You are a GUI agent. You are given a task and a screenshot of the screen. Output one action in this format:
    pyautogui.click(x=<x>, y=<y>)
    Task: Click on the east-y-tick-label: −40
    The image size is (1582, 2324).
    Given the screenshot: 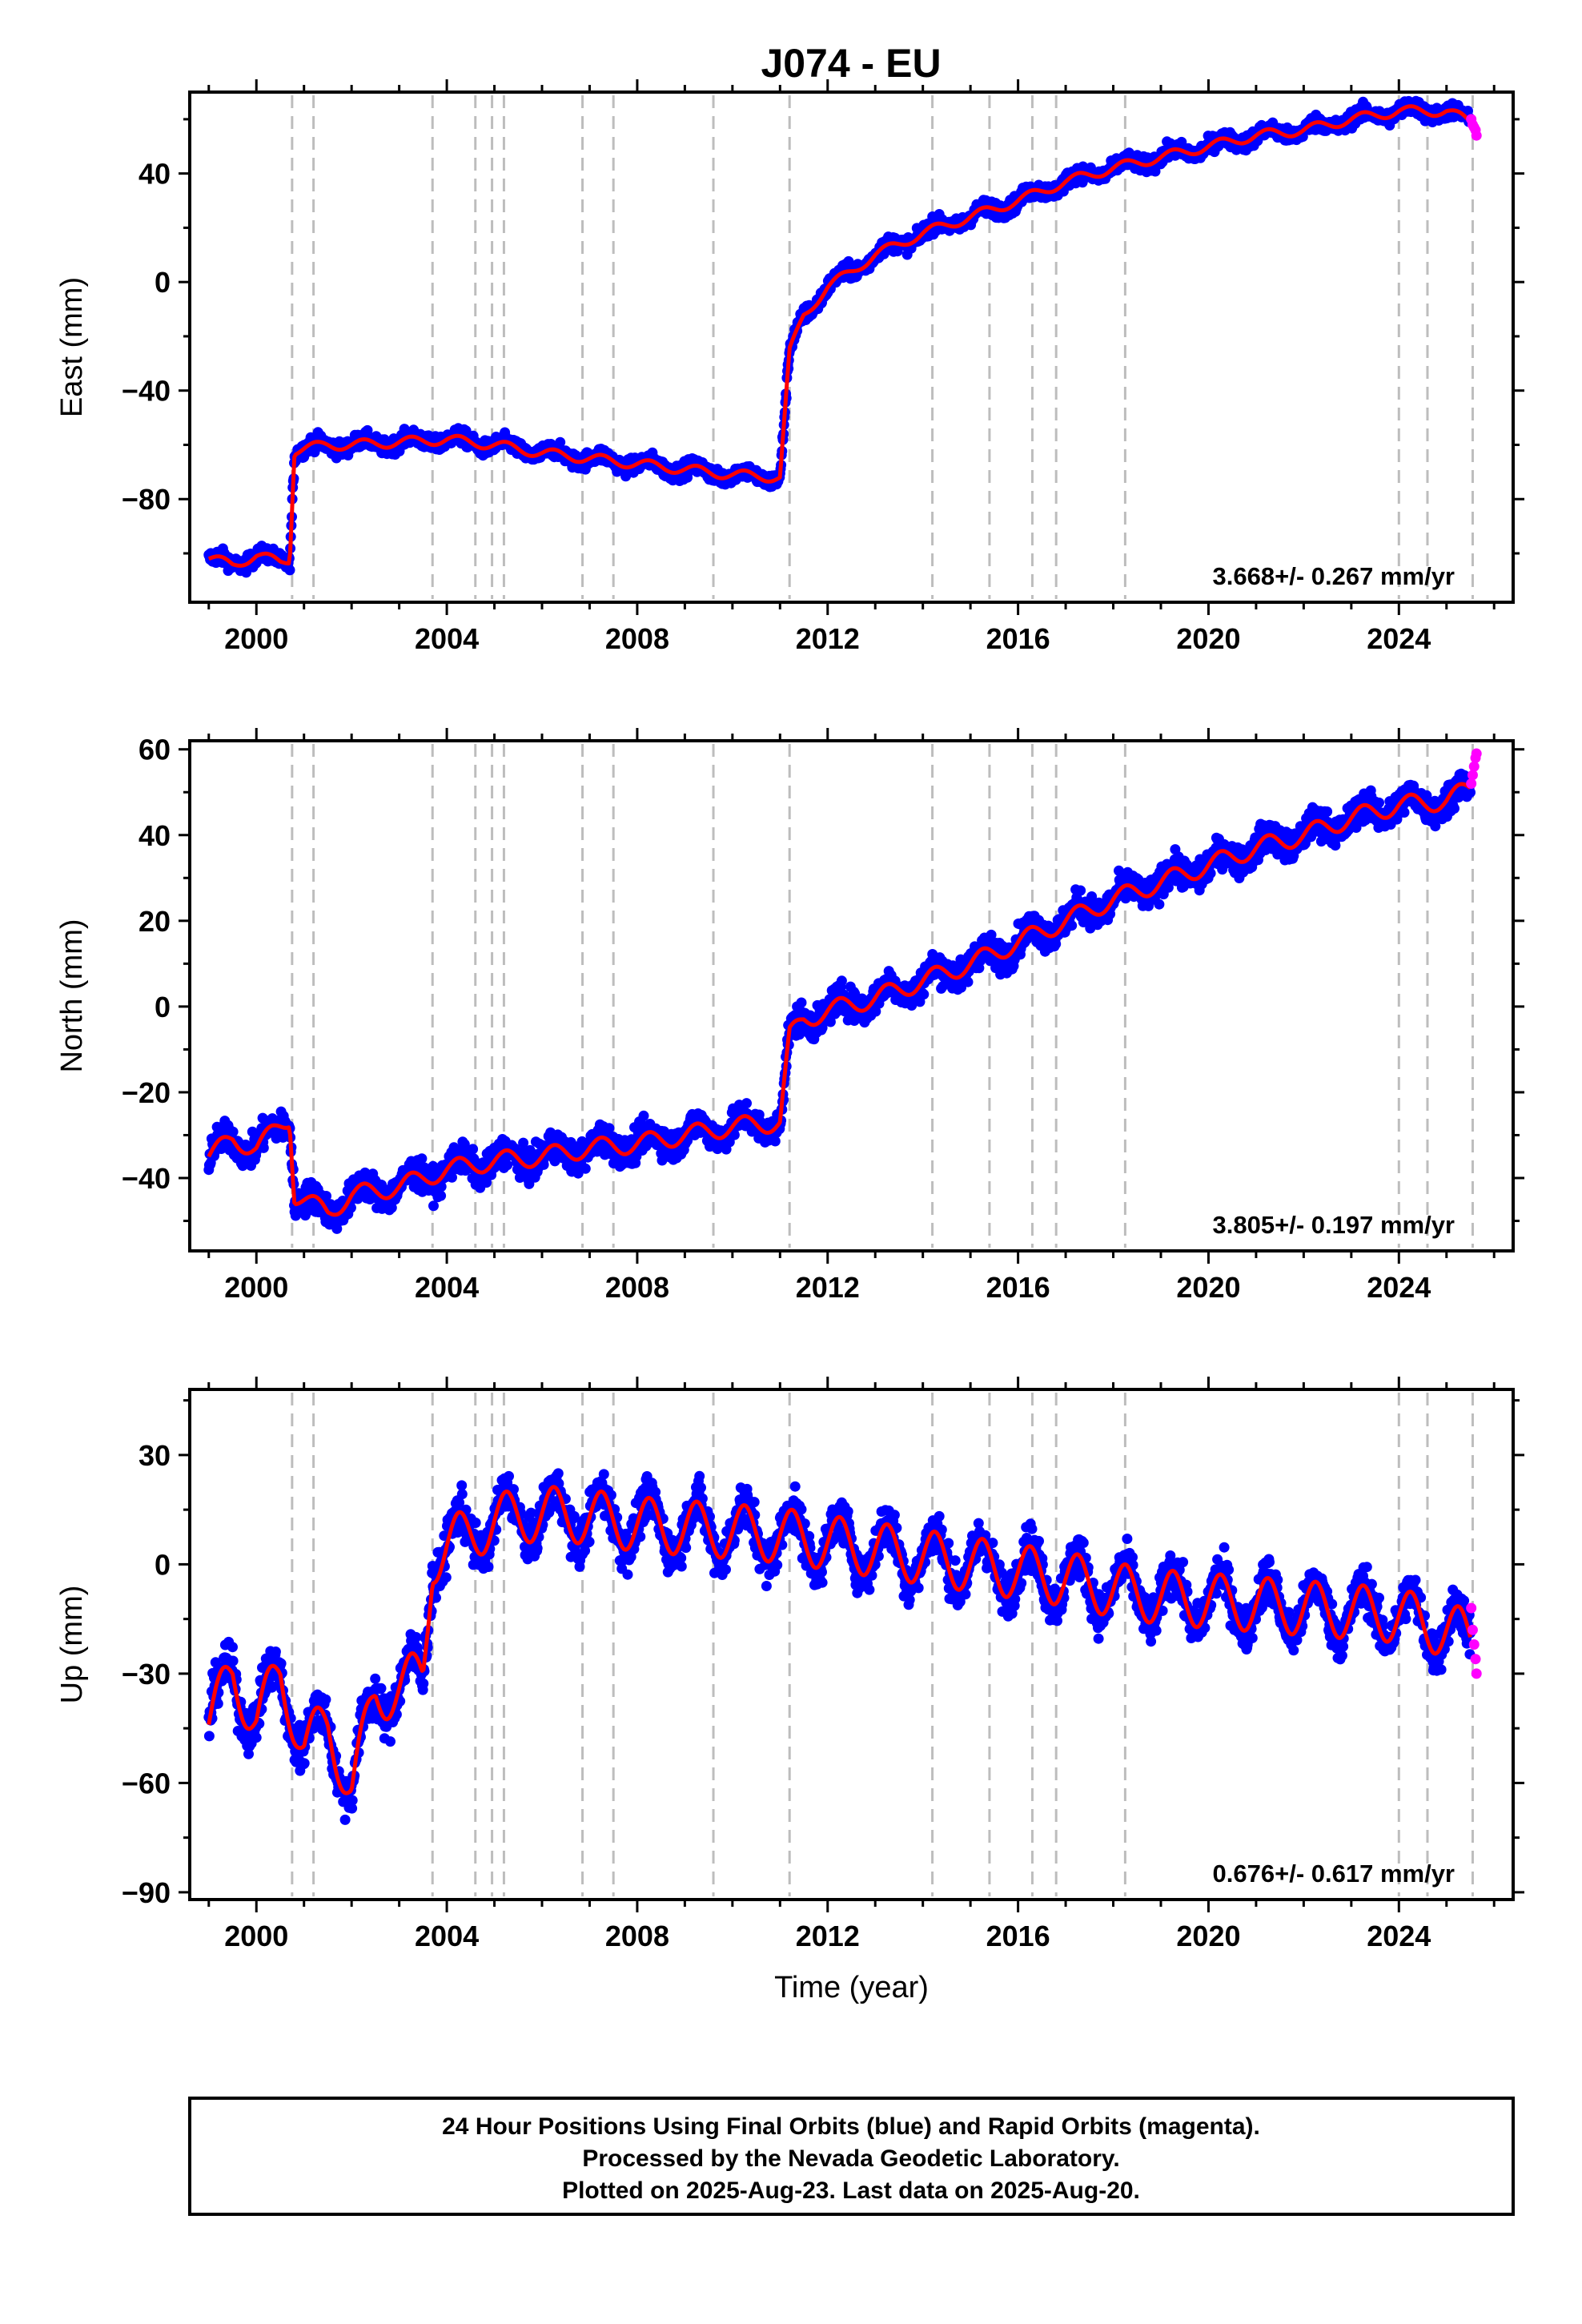 What is the action you would take?
    pyautogui.click(x=146, y=391)
    